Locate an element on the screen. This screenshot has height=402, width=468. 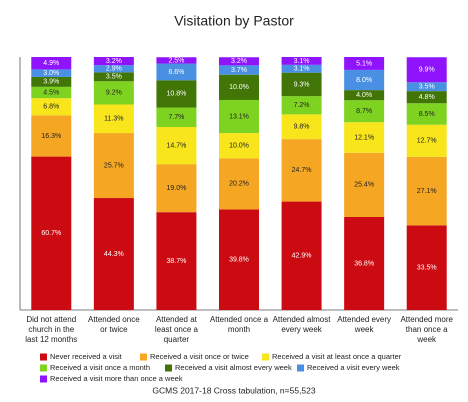
value-label: 3.9% is located at coordinates (51, 82).